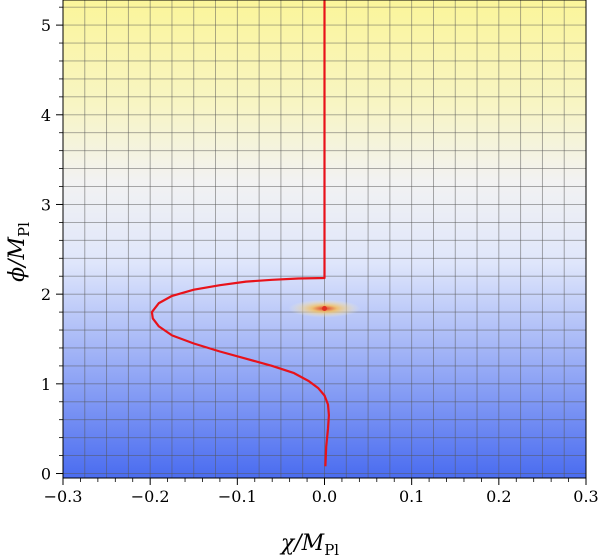 The image size is (600, 558). Describe the element at coordinates (585, 496) in the screenshot. I see `x-tick-label-6: 0.3` at that location.